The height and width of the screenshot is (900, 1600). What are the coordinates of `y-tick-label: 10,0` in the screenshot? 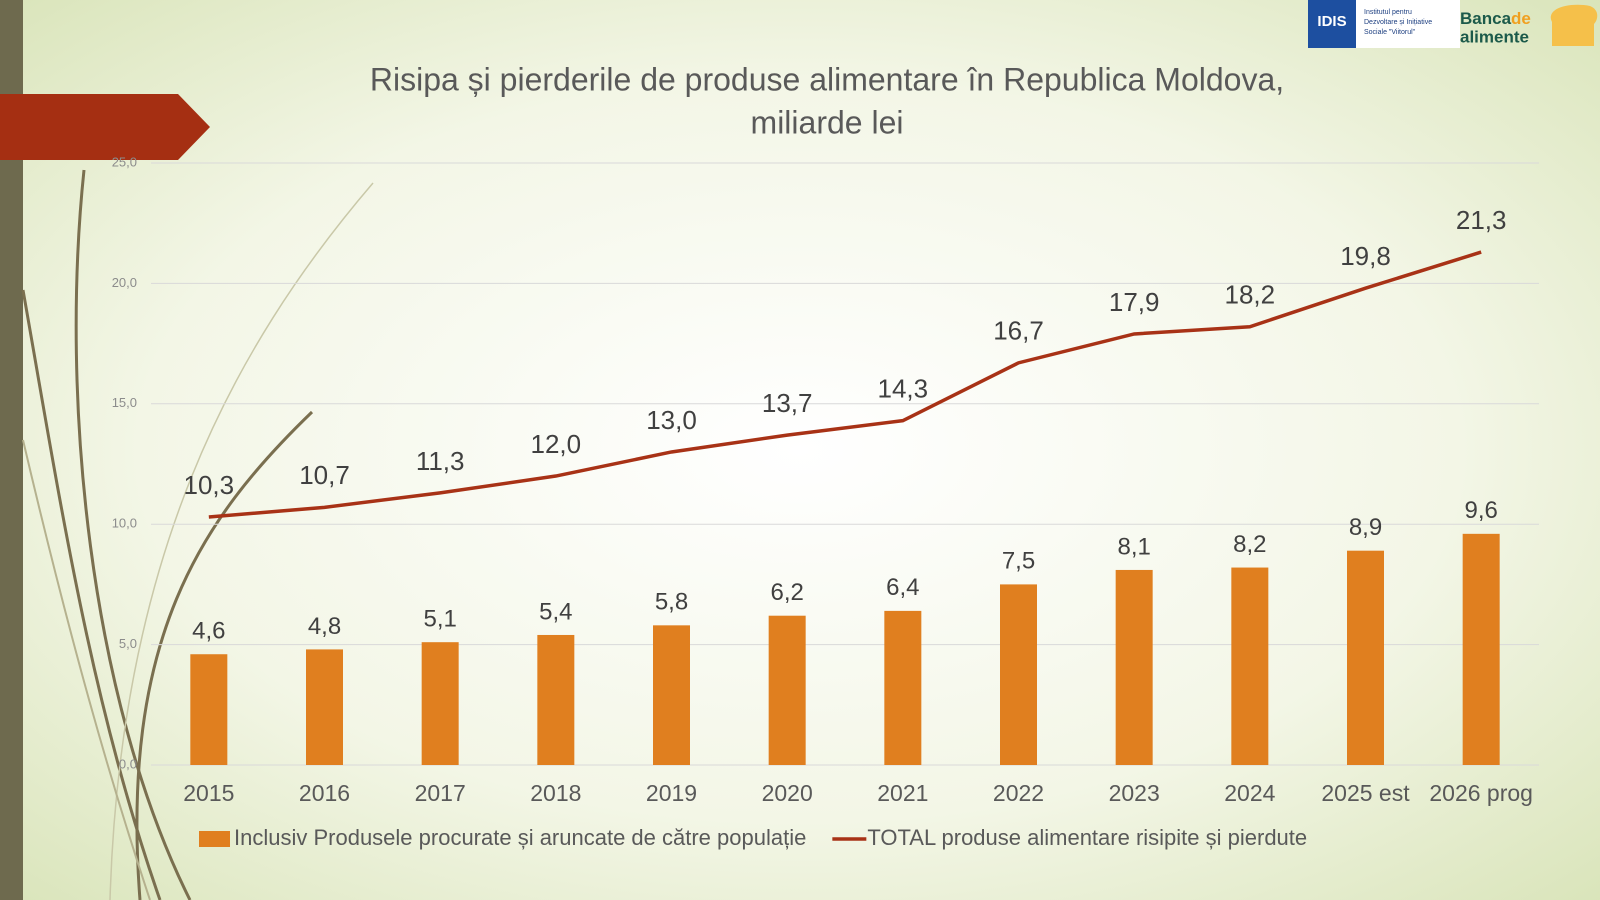 It's located at (124, 523).